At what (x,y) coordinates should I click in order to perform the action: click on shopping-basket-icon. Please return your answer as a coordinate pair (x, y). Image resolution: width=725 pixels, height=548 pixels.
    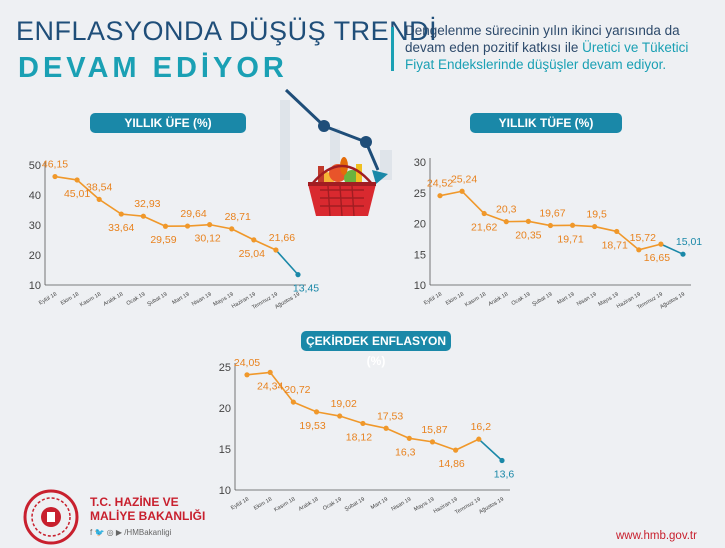
    Looking at the image, I should click on (336, 152).